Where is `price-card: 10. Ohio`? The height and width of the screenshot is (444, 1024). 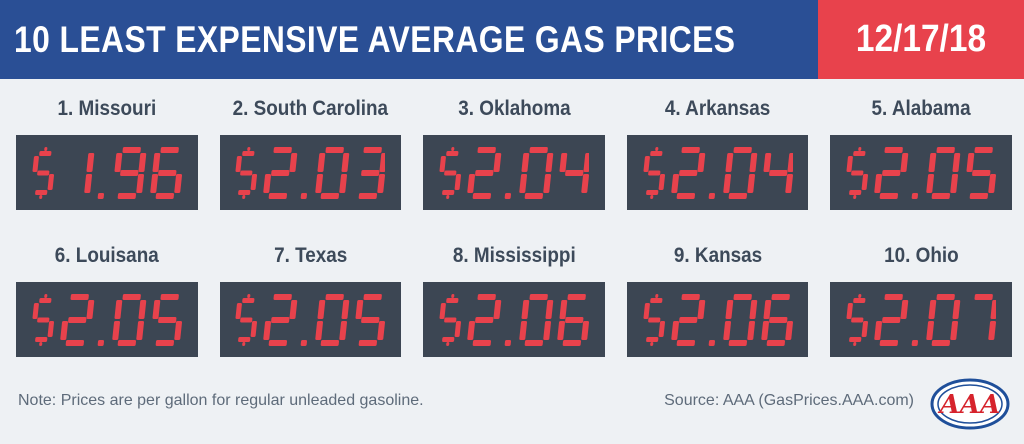
price-card: 10. Ohio is located at coordinates (921, 298).